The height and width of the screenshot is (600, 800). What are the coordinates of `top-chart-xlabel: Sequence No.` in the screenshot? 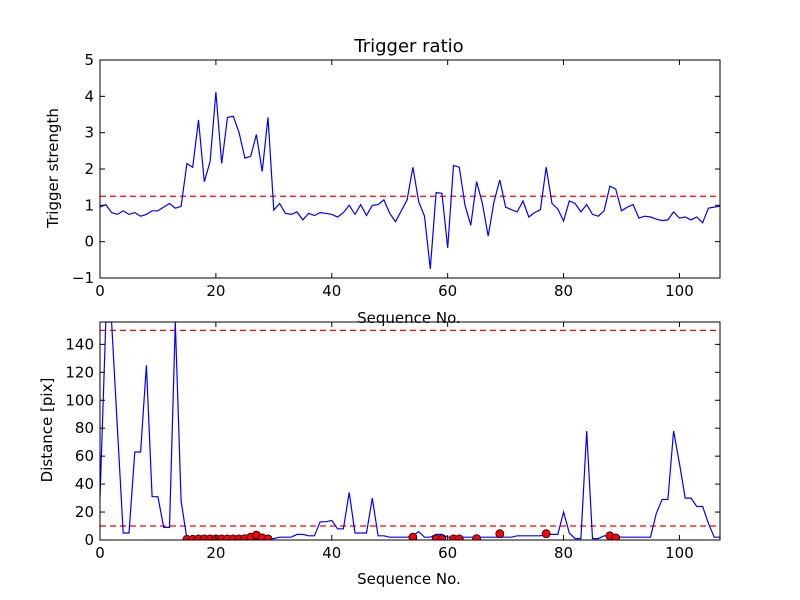 It's located at (409, 318).